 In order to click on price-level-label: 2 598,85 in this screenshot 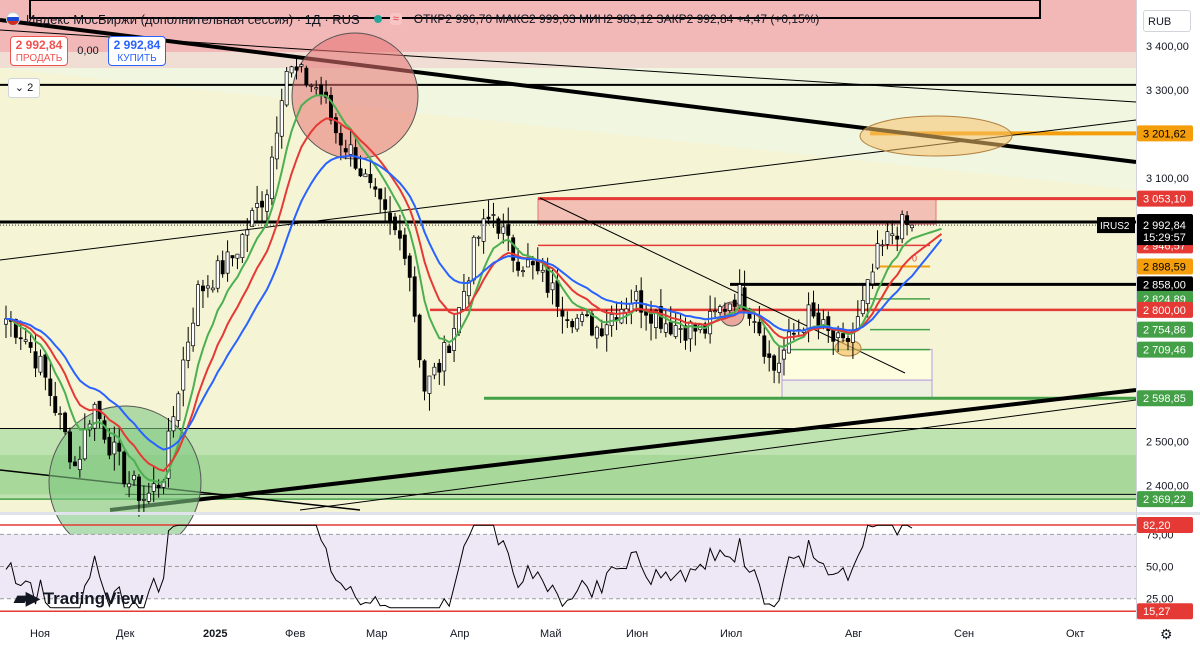, I will do `click(1164, 399)`.